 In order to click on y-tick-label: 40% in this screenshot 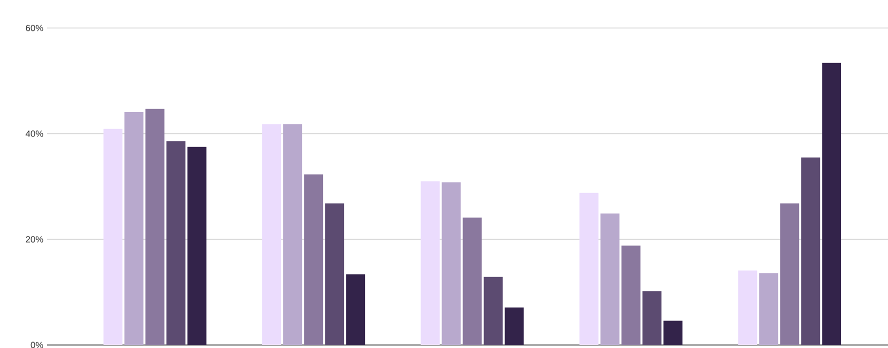, I will do `click(35, 133)`.